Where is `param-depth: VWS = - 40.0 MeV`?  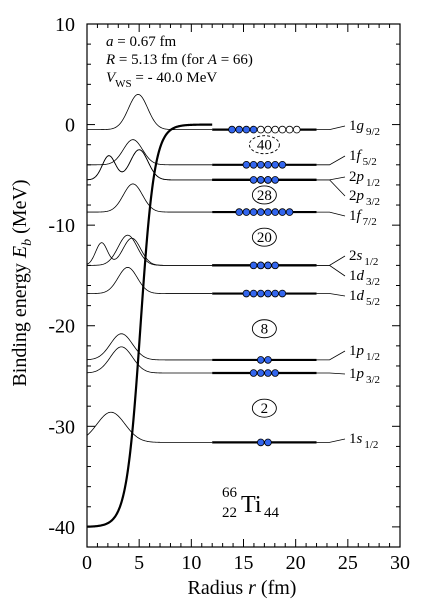 param-depth: VWS = - 40.0 MeV is located at coordinates (161, 80).